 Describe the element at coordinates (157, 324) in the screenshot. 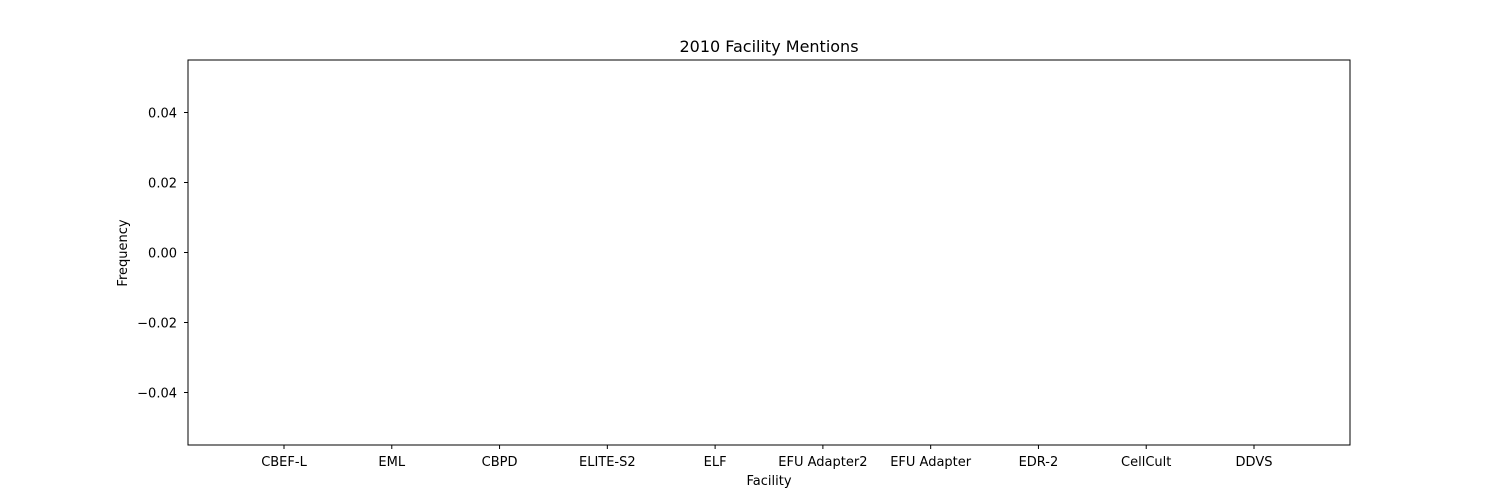

I see `y-tick-label: −0.02` at that location.